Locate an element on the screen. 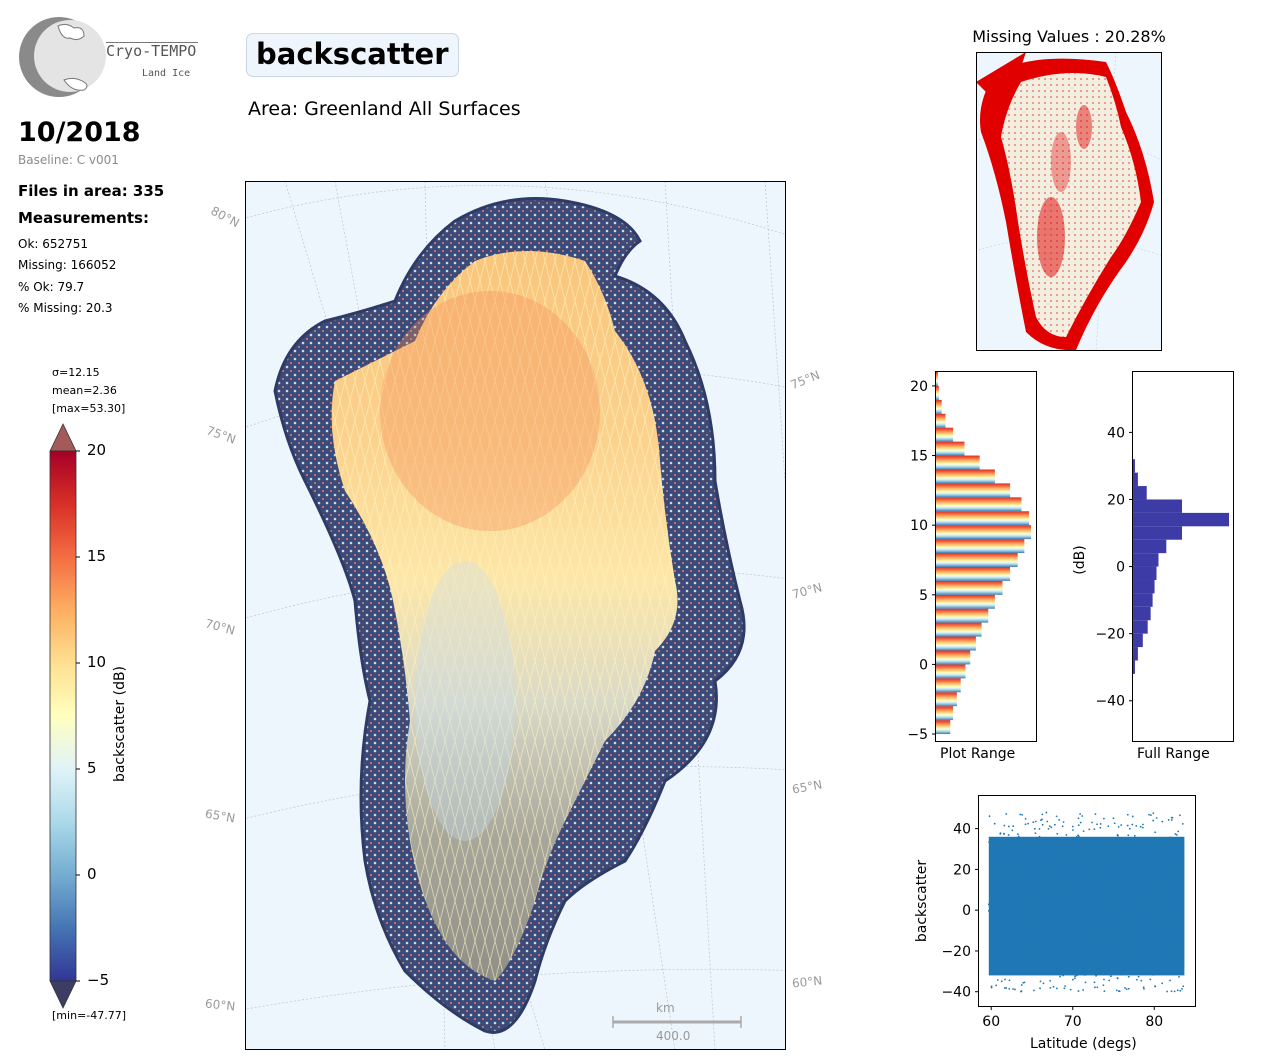 The image size is (1272, 1060). colorbar-gradient is located at coordinates (63, 716).